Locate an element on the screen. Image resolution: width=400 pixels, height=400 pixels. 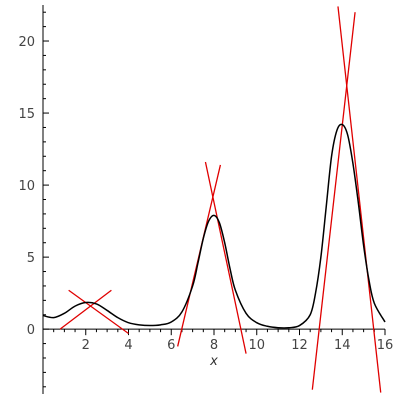
y-tick-label: 10 is located at coordinates (26, 186).